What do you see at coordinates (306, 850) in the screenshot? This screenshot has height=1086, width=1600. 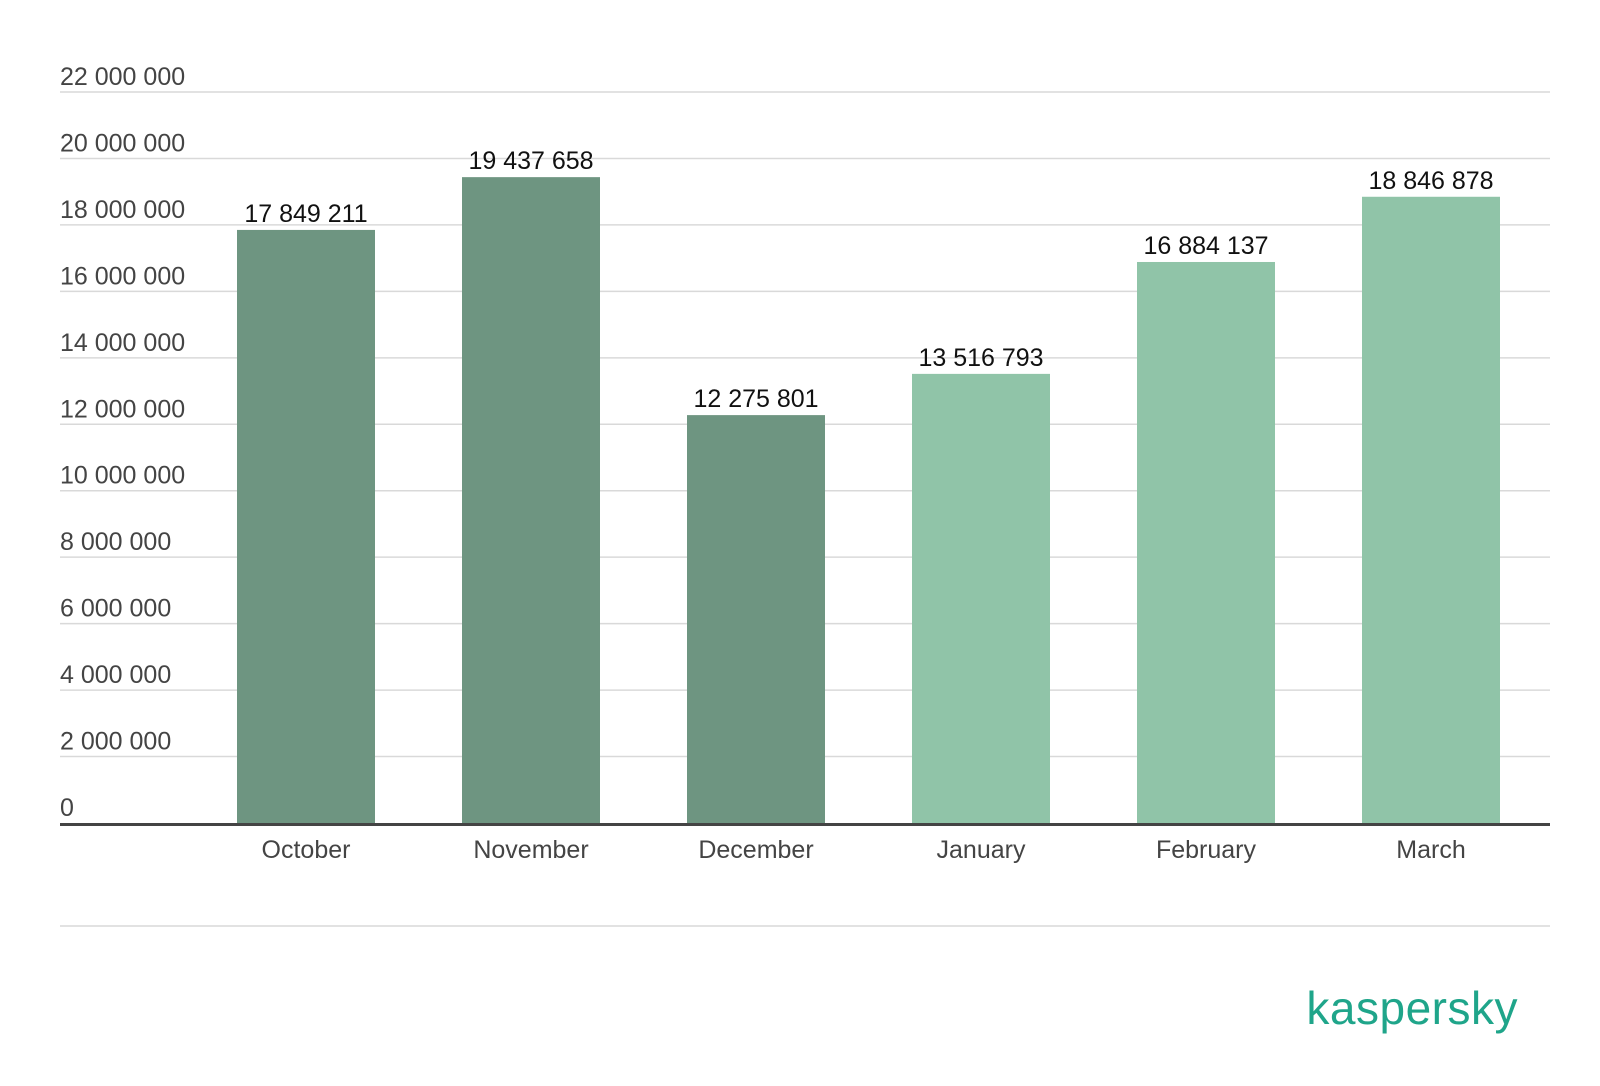 I see `x-tick-label: October` at bounding box center [306, 850].